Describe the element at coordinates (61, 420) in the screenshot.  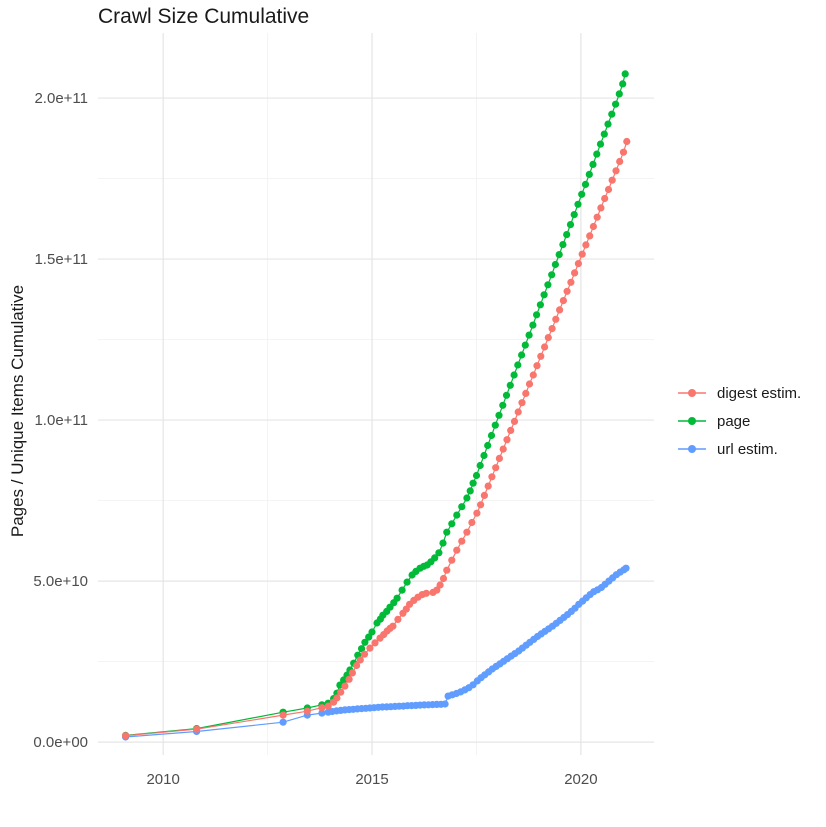
I see `y-tick-label: 1.0e+11` at that location.